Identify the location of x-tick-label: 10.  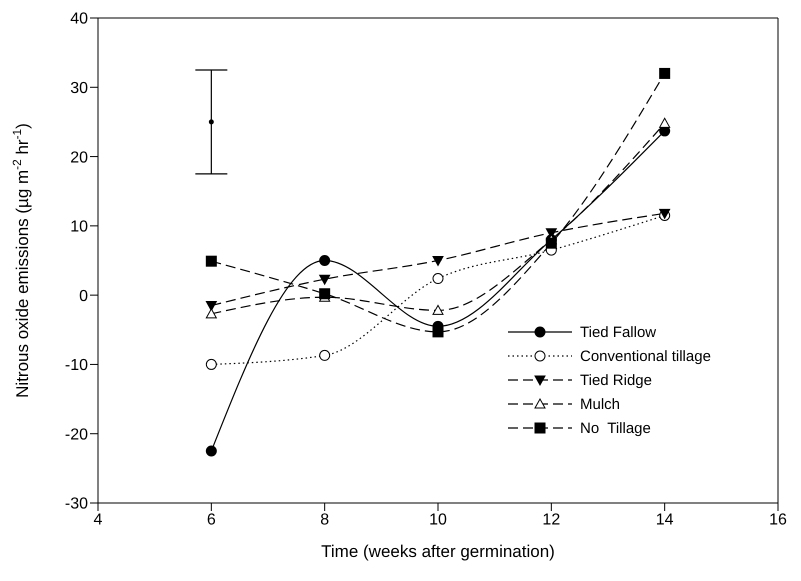
(438, 519).